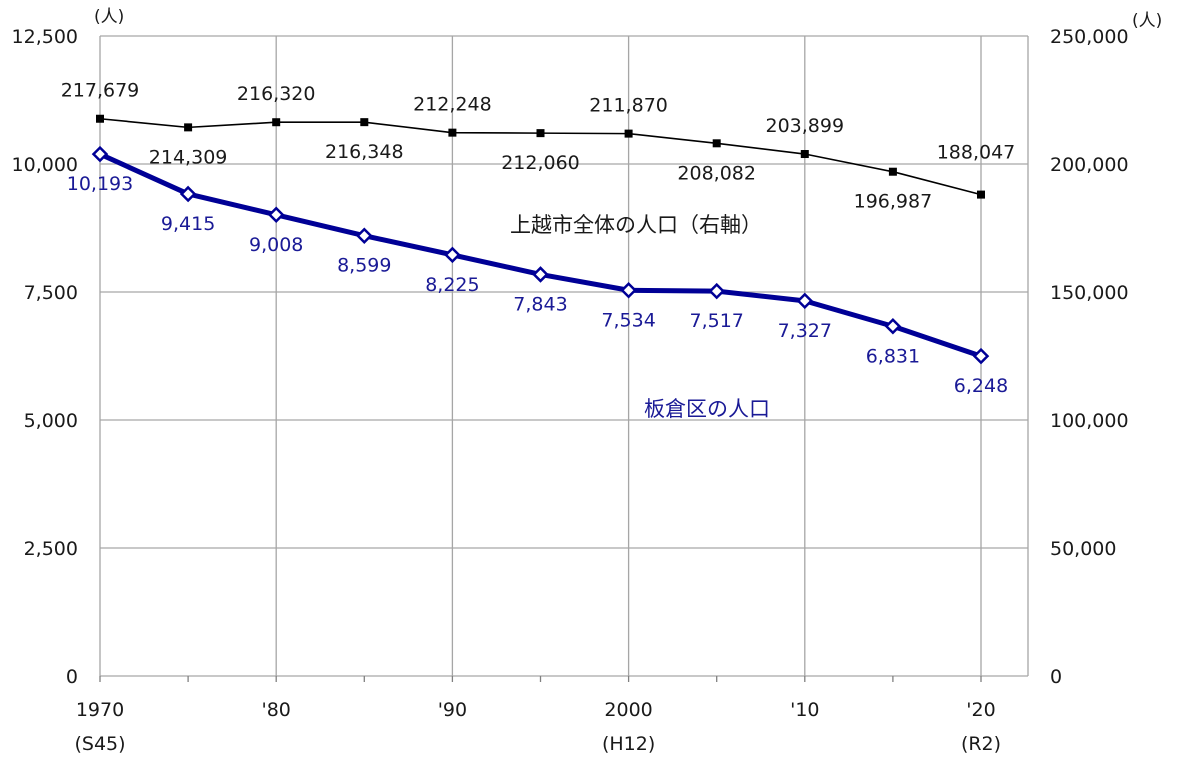  I want to click on ward-data-label: 6,248, so click(981, 386).